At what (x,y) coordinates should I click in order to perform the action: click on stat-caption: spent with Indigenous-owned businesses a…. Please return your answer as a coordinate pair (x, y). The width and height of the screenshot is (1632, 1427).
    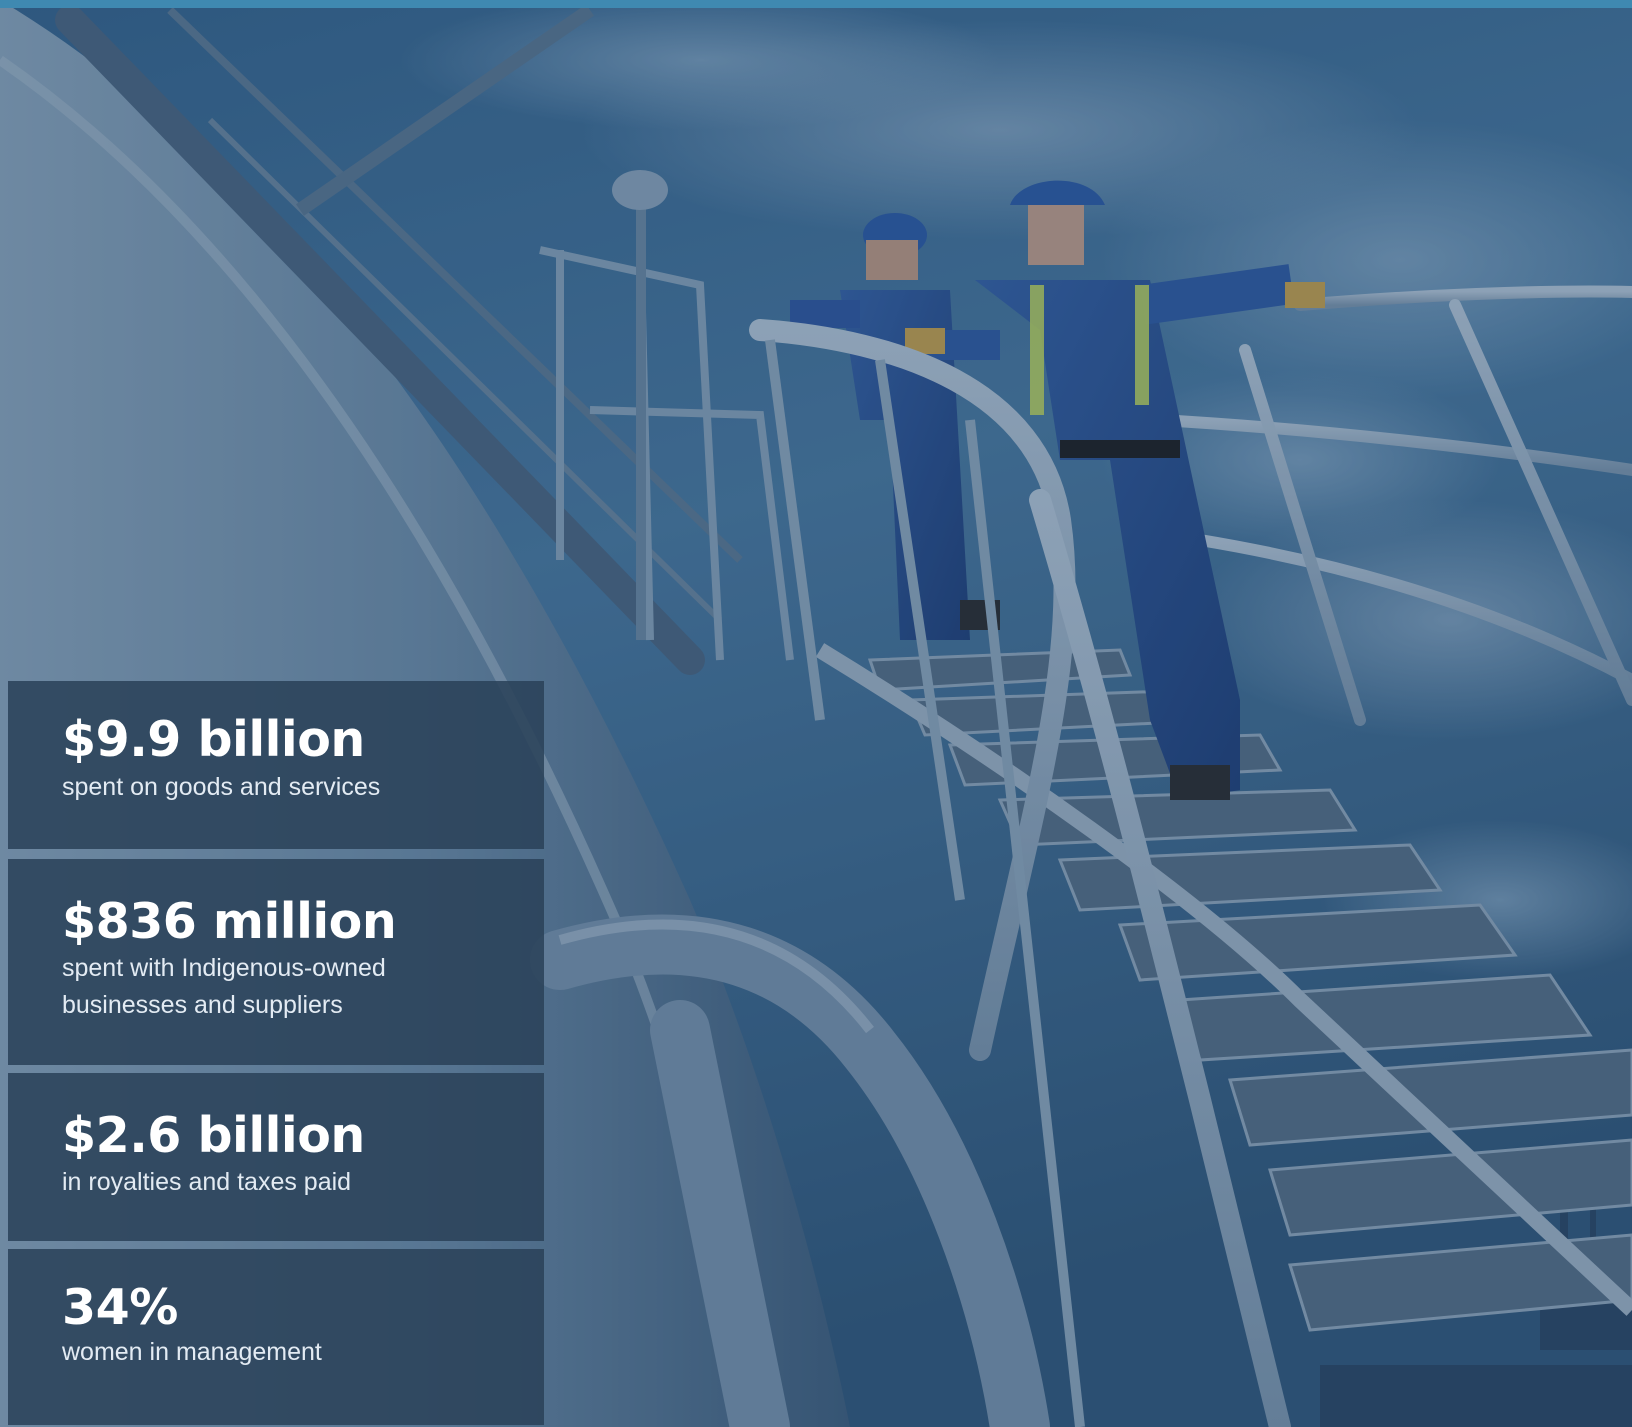
    Looking at the image, I should click on (224, 986).